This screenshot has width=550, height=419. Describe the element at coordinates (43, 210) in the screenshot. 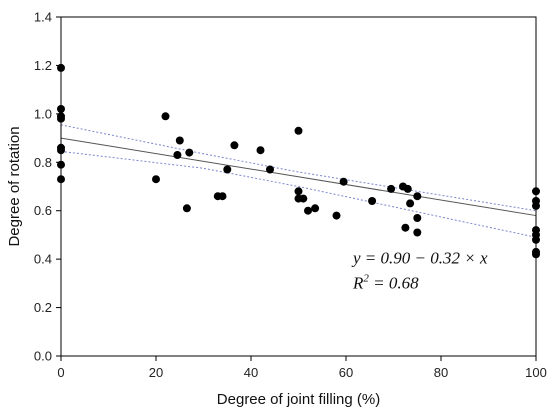

I see `y-tick-label: 0.6` at that location.